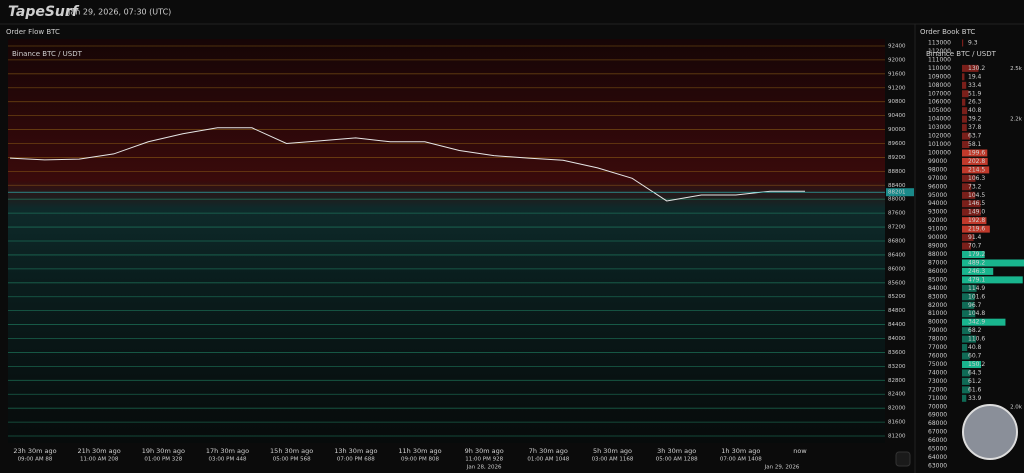  What do you see at coordinates (976, 178) in the screenshot?
I see `book-volume: 106.3` at bounding box center [976, 178].